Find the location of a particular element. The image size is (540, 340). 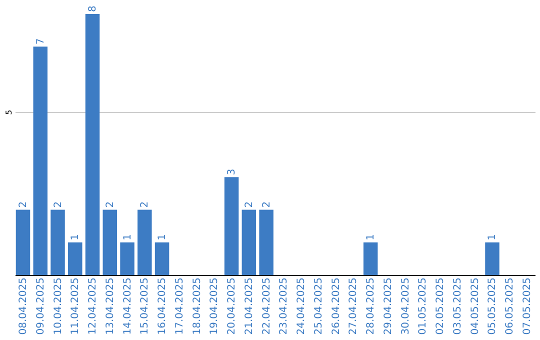

x-tick-label: 09.04.2025 is located at coordinates (40, 306).